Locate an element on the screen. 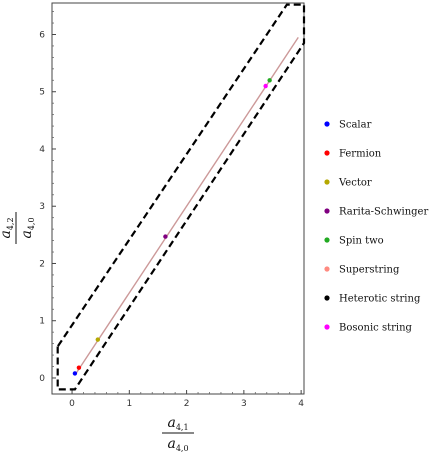 The image size is (439, 452). legend-label: Heterotic string is located at coordinates (380, 299).